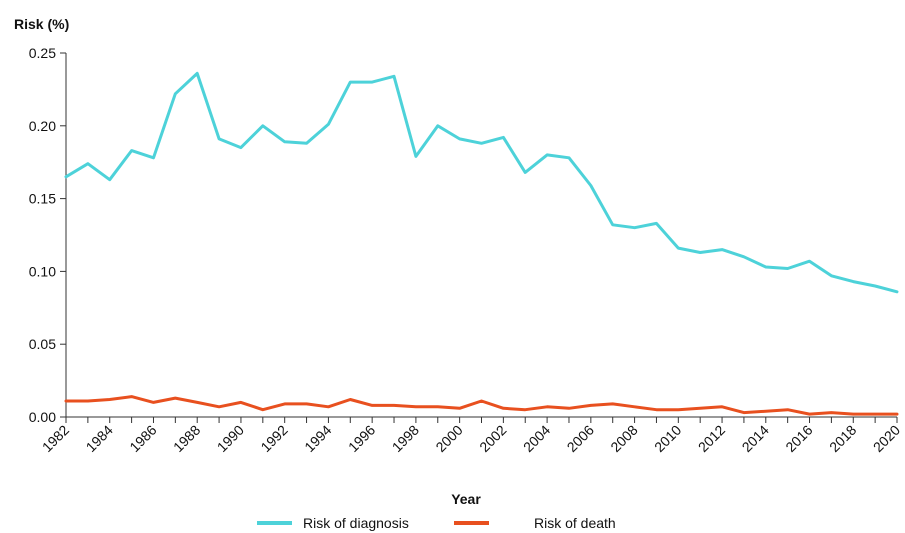 This screenshot has height=533, width=905. I want to click on x-tick-label: 1998, so click(405, 438).